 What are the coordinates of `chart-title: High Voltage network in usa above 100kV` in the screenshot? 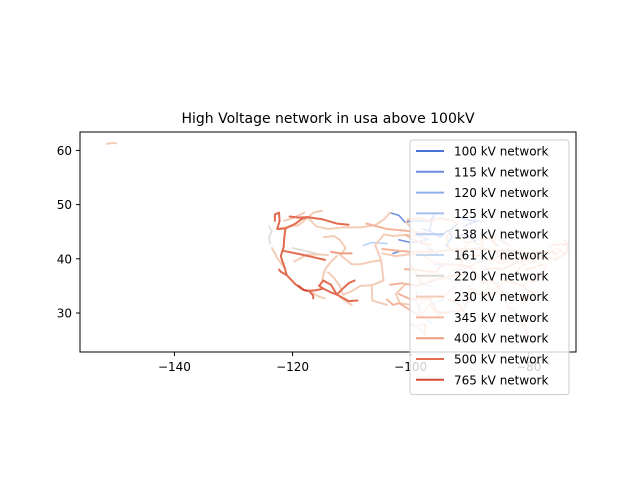 It's located at (328, 119).